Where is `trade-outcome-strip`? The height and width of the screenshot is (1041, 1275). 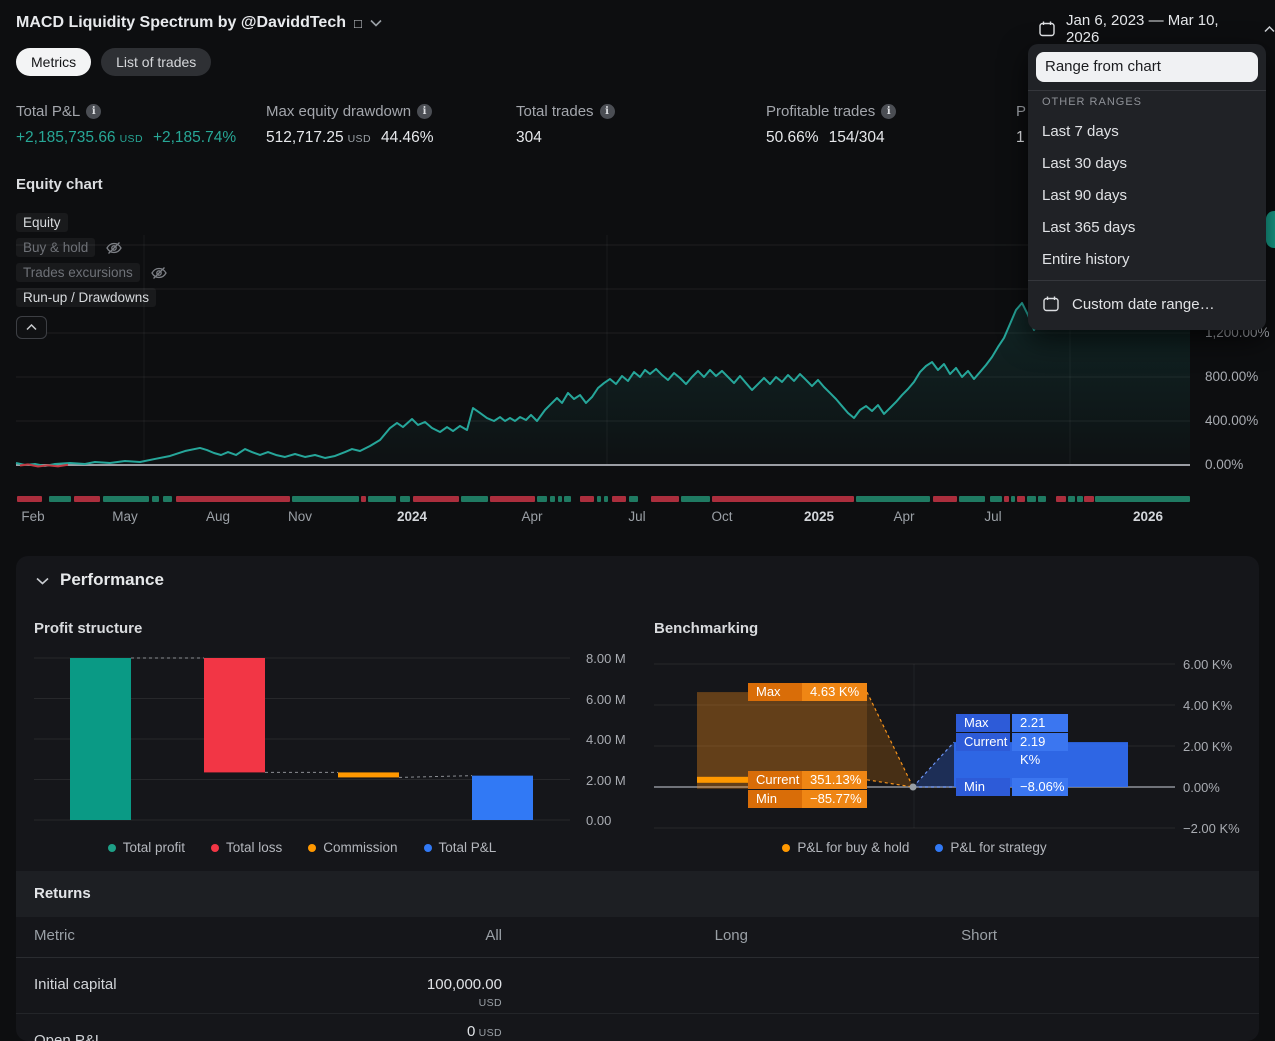 trade-outcome-strip is located at coordinates (637, 499).